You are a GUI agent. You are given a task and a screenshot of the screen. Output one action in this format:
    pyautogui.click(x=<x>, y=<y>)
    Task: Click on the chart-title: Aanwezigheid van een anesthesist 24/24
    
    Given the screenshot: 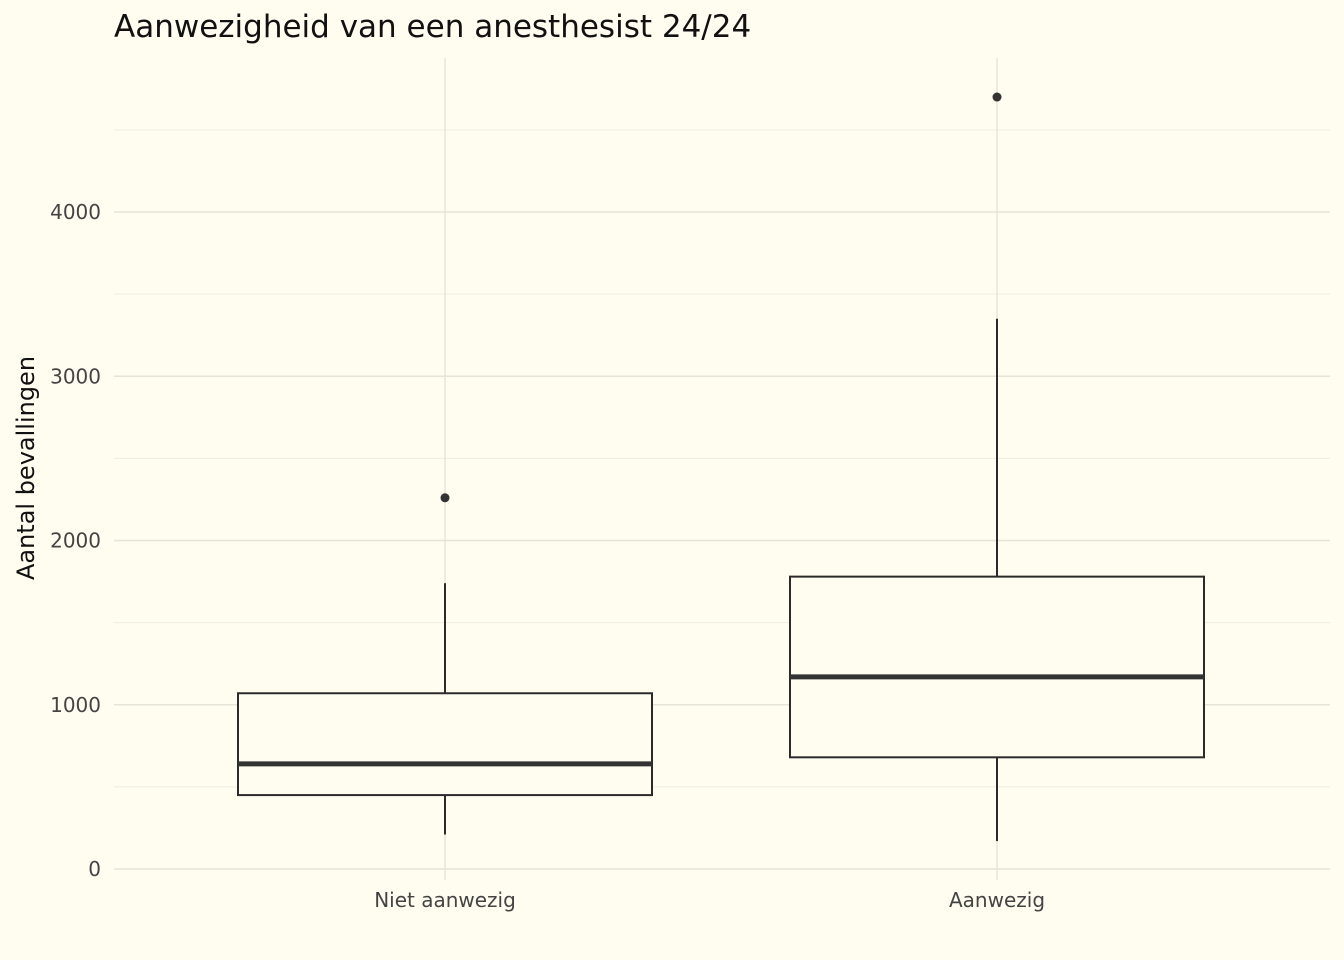 What is the action you would take?
    pyautogui.click(x=432, y=27)
    